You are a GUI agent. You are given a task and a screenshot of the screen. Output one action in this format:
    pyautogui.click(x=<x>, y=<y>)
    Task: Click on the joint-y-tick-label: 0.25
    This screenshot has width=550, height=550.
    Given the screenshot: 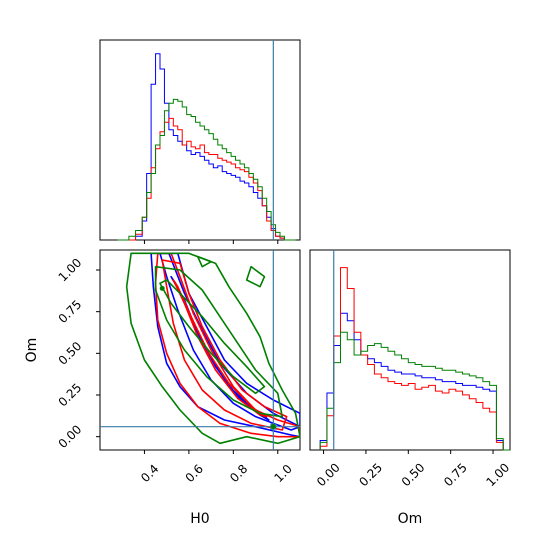 What is the action you would take?
    pyautogui.click(x=70, y=395)
    